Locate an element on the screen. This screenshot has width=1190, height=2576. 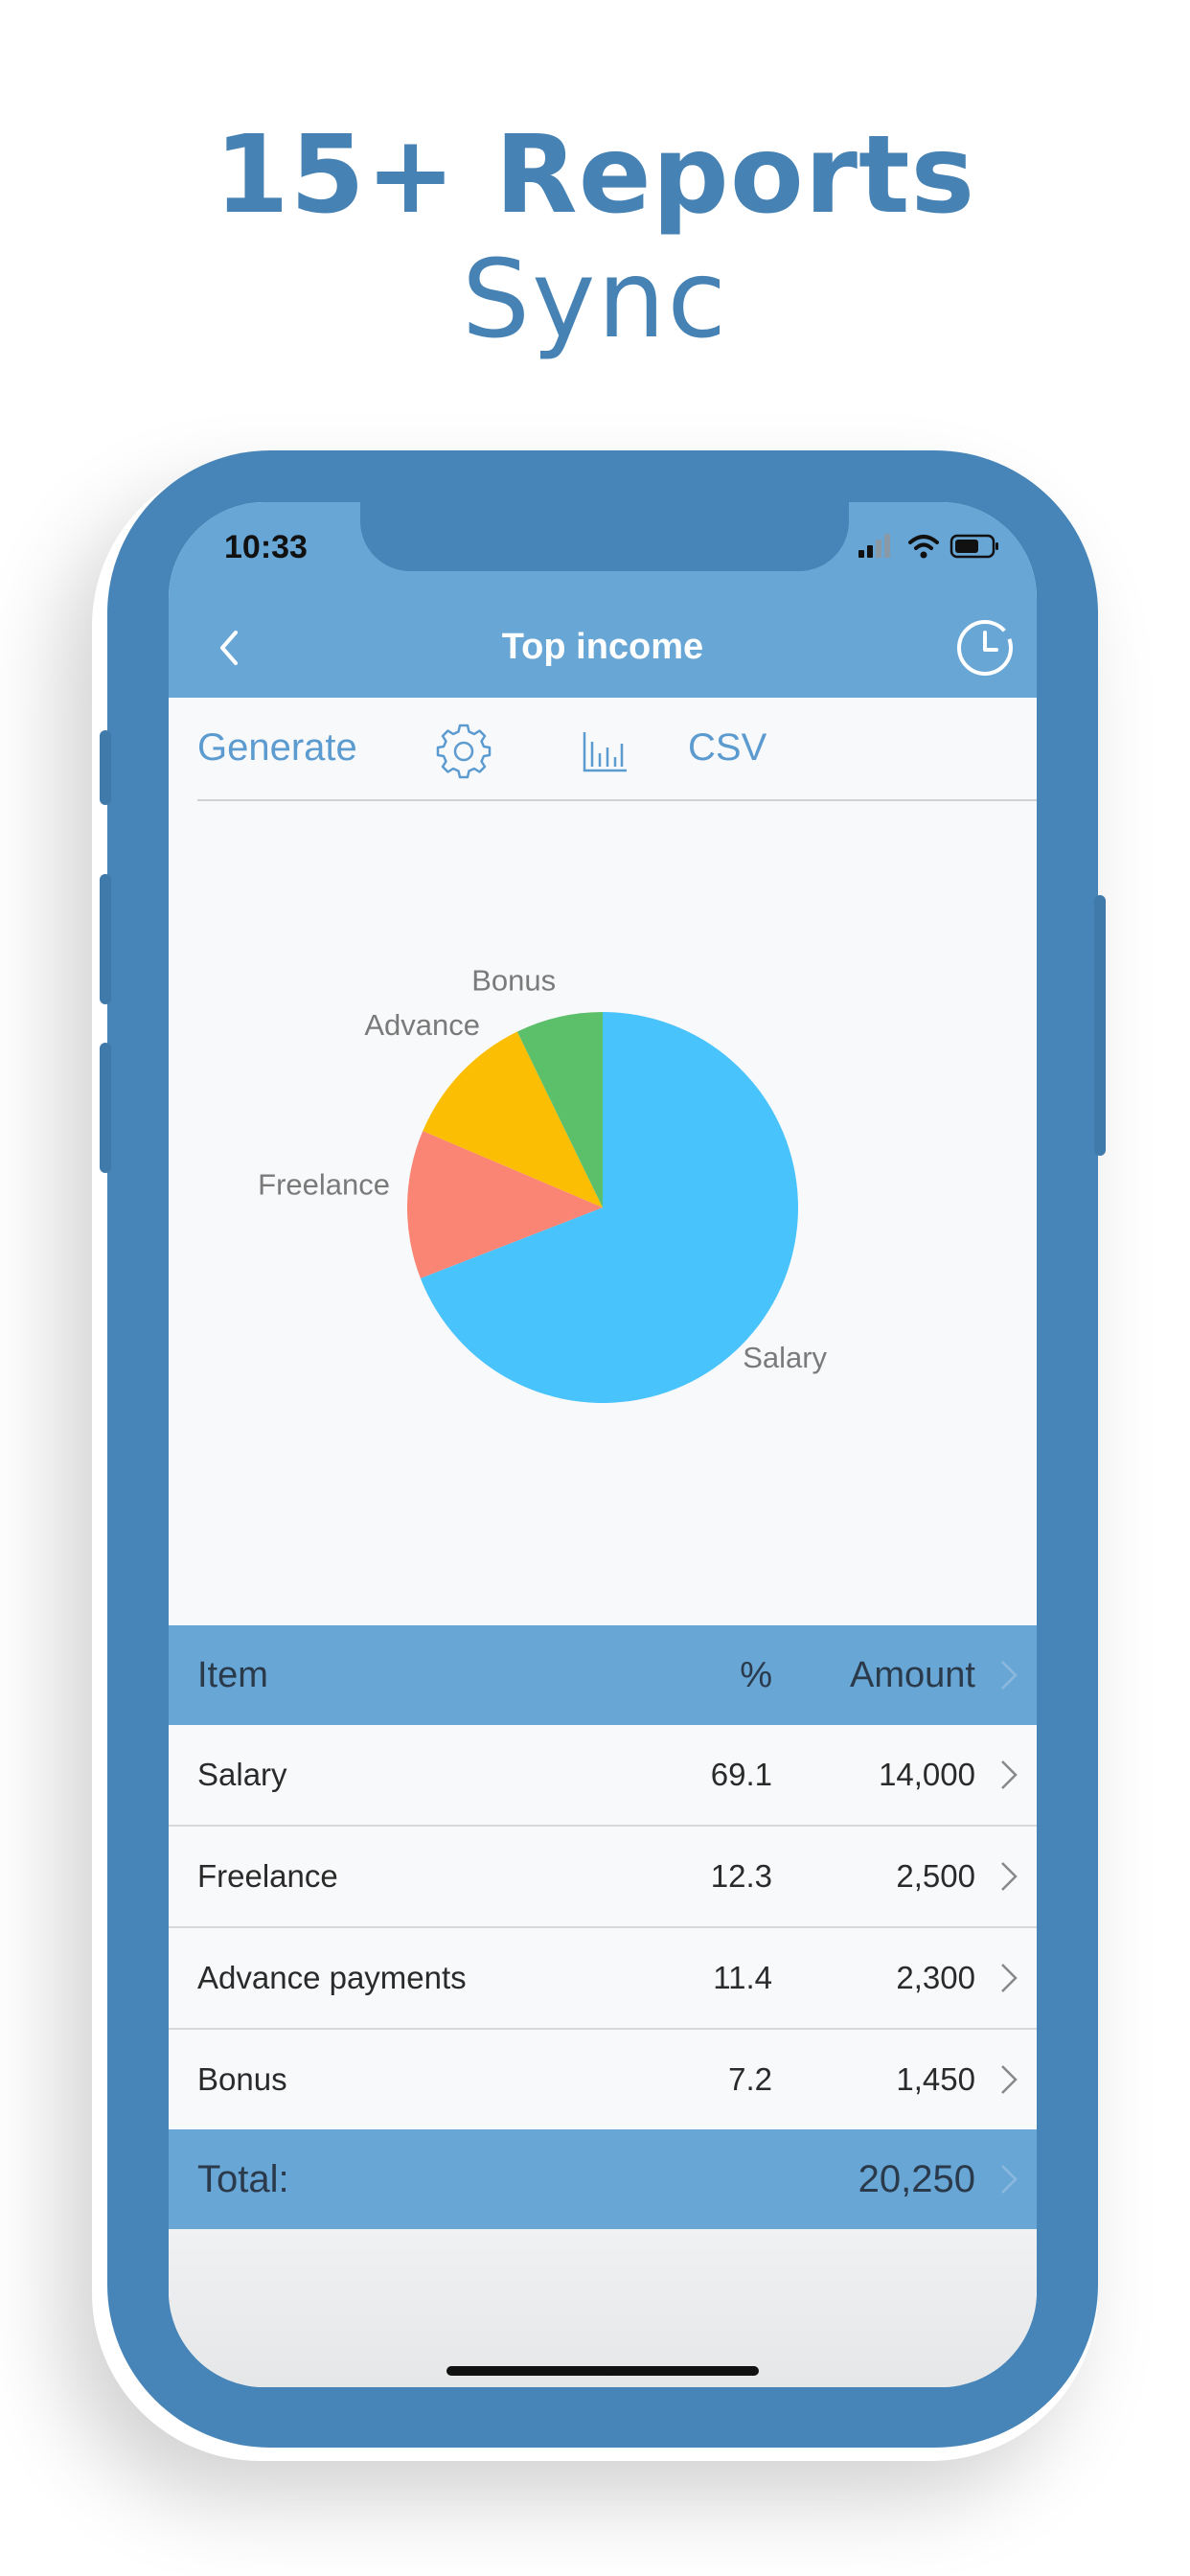
promo-headline: 15+ Reports Sync is located at coordinates (595, 237).